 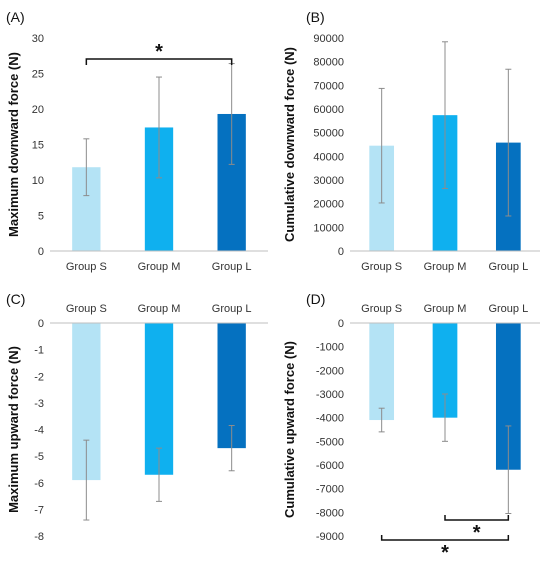 What do you see at coordinates (38, 75) in the screenshot?
I see `y-tick-label: 25` at bounding box center [38, 75].